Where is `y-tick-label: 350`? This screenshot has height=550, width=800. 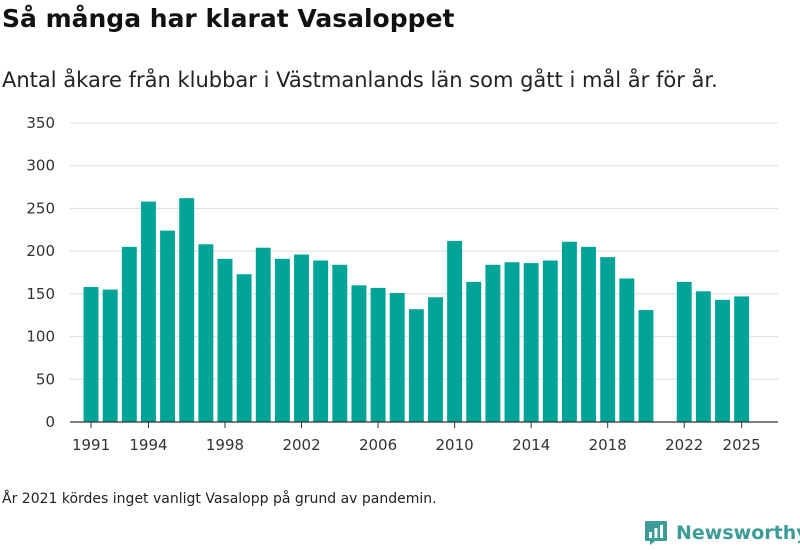
y-tick-label: 350 is located at coordinates (40, 123).